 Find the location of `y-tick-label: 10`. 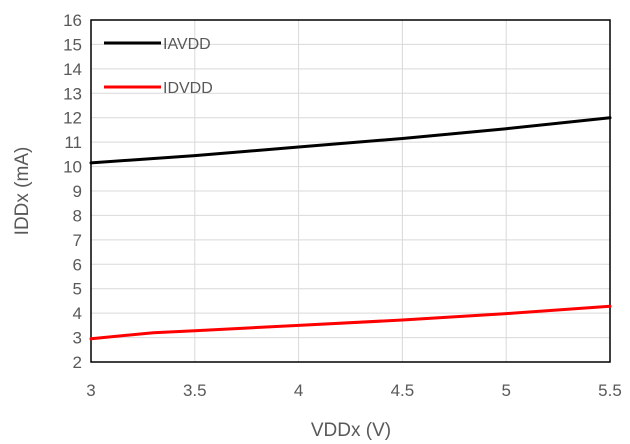

y-tick-label: 10 is located at coordinates (72, 167).